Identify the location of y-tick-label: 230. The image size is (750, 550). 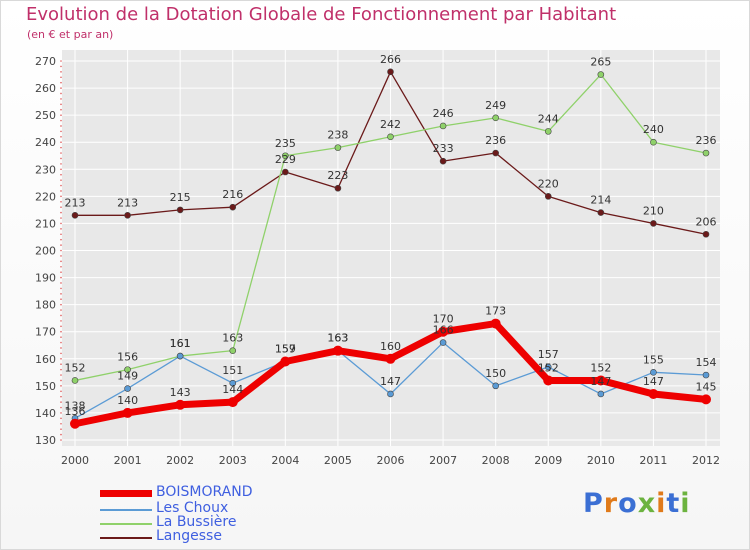
(45, 169).